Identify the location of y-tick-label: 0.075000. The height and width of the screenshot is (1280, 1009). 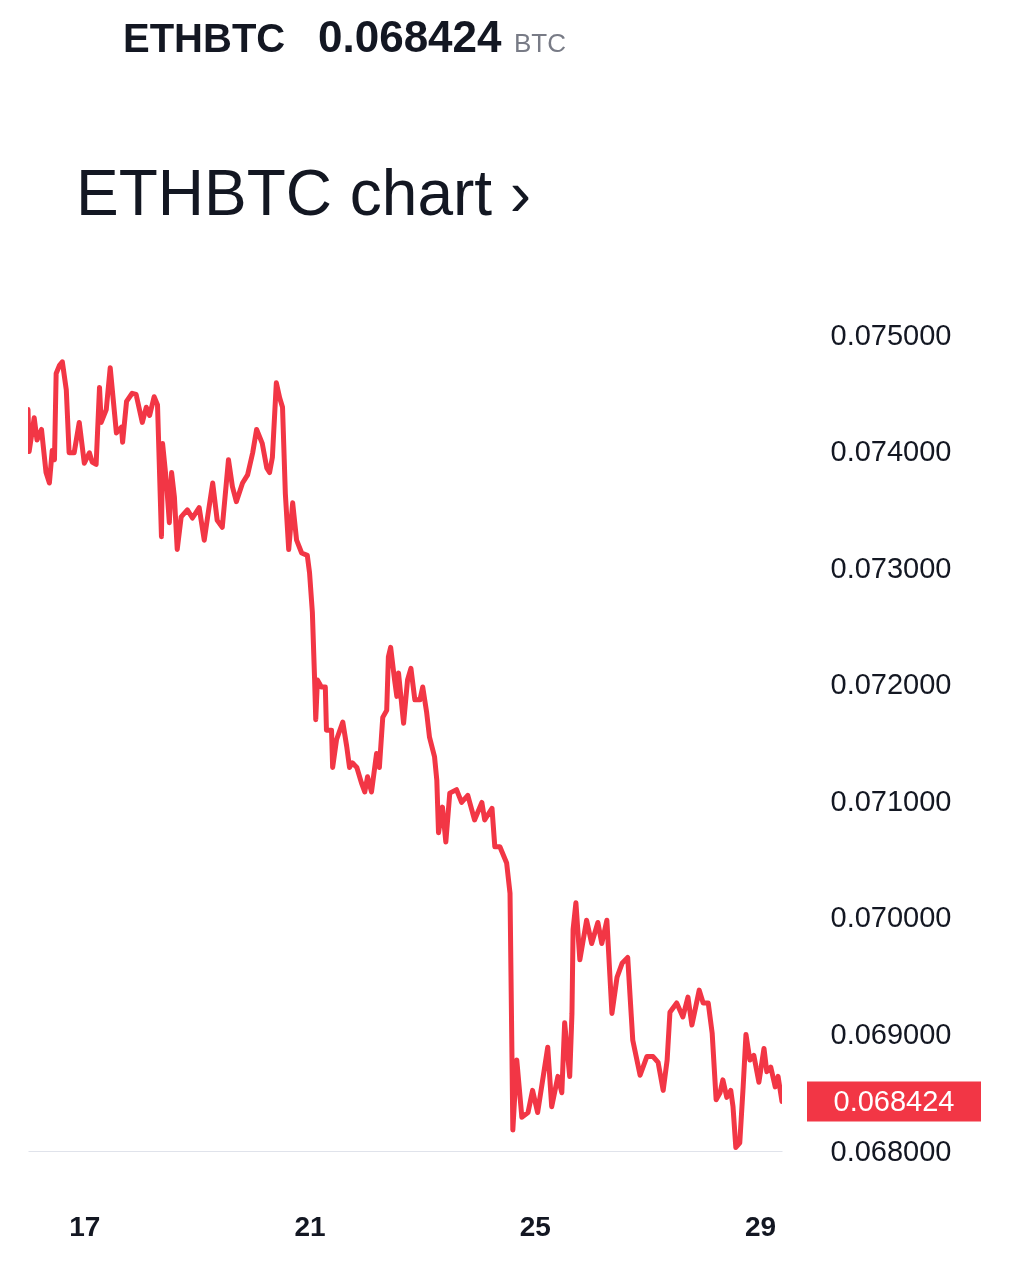
(891, 334).